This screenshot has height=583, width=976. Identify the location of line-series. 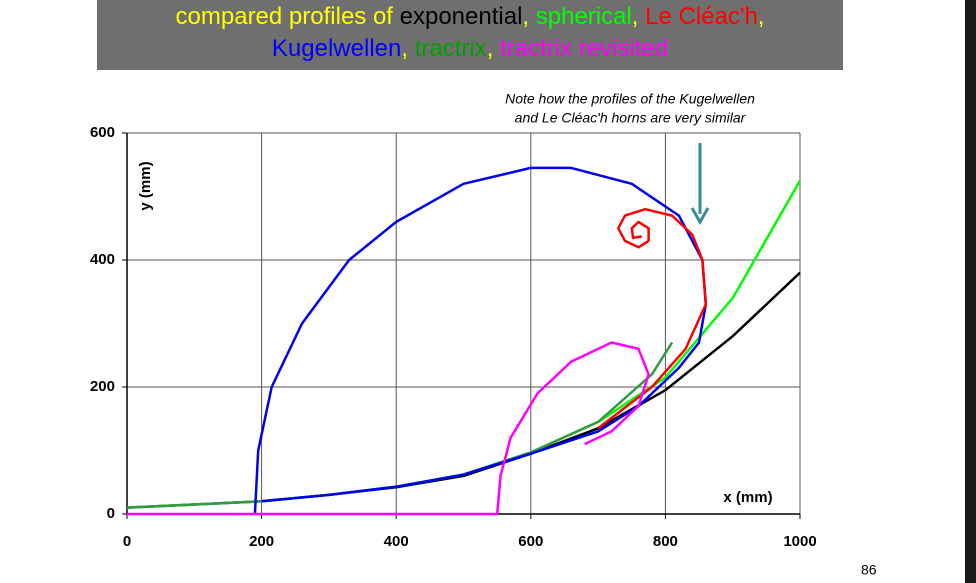
(652, 318).